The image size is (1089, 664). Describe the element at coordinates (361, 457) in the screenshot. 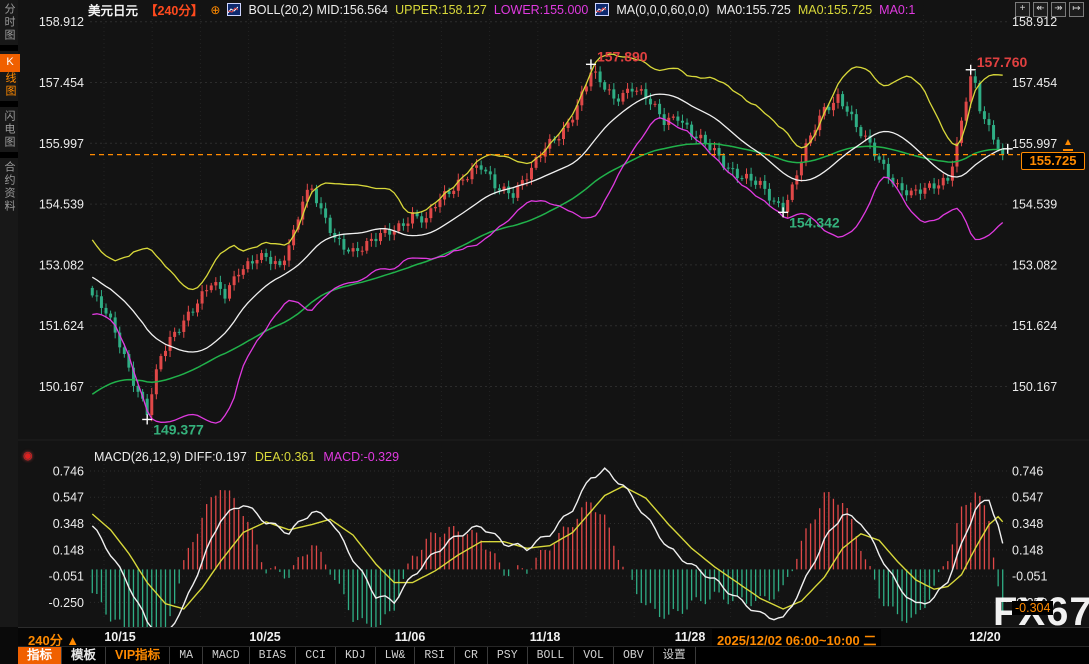

I see `macd-value: MACD:-0.329` at that location.